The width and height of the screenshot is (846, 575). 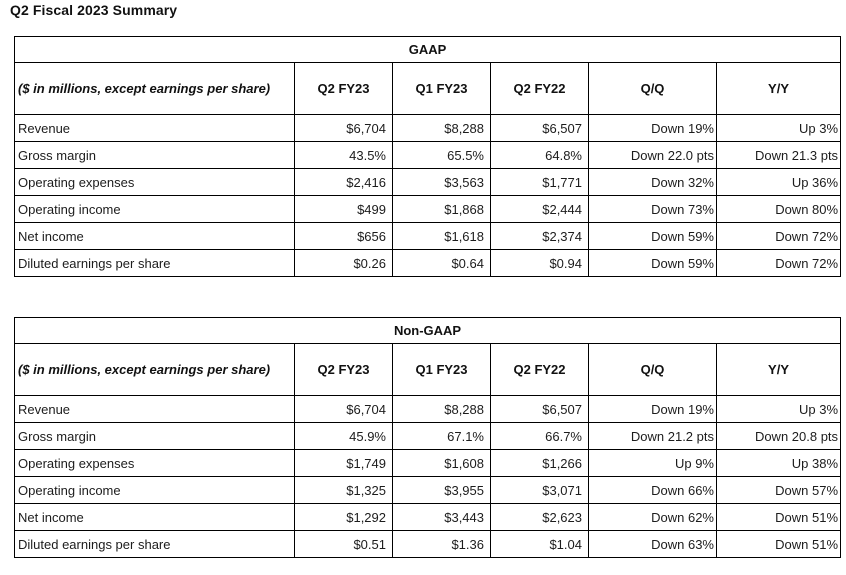 I want to click on page-title: Q2 Fiscal 2023 Summary, so click(x=94, y=10).